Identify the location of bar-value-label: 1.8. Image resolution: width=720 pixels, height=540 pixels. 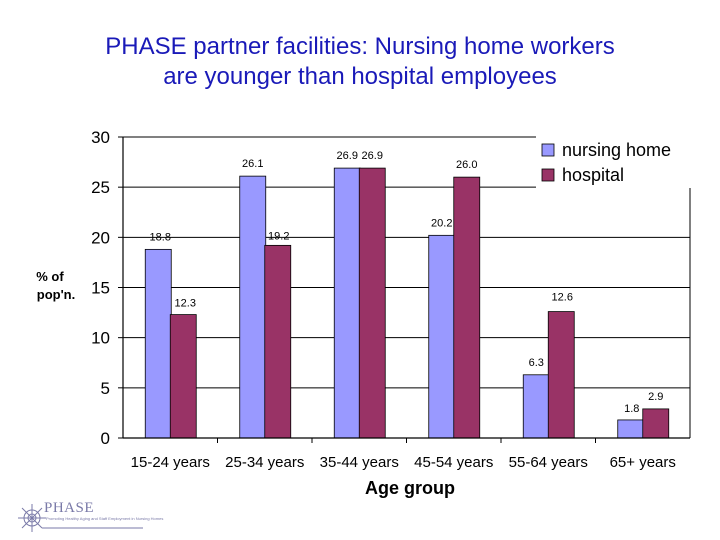
(631, 409).